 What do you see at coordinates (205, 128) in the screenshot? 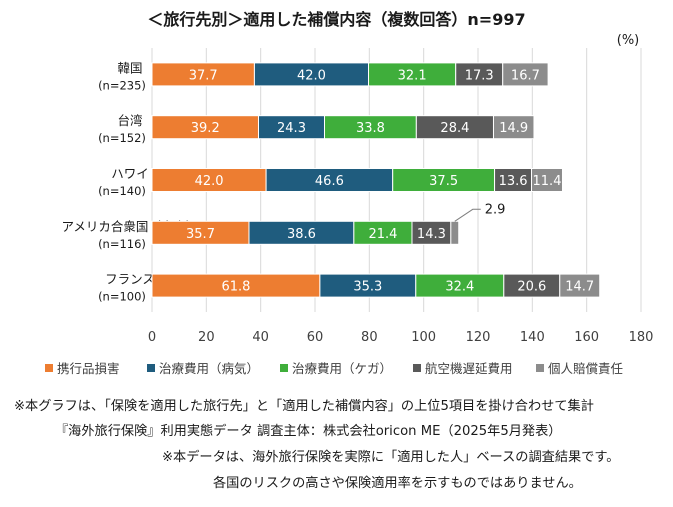
I see `data-label: 39.2` at bounding box center [205, 128].